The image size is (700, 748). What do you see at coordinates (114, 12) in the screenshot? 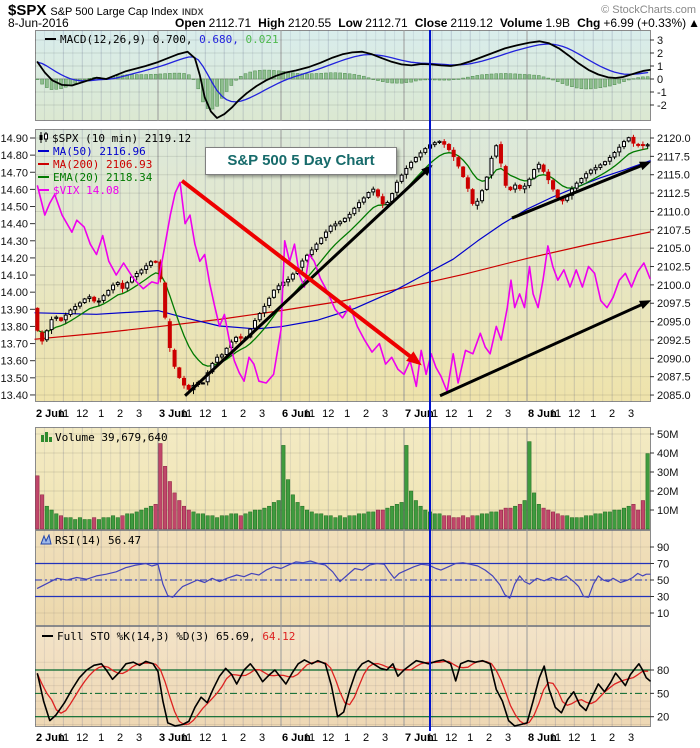
I see `ticker-name: S&P 500 Large Cap Index` at bounding box center [114, 12].